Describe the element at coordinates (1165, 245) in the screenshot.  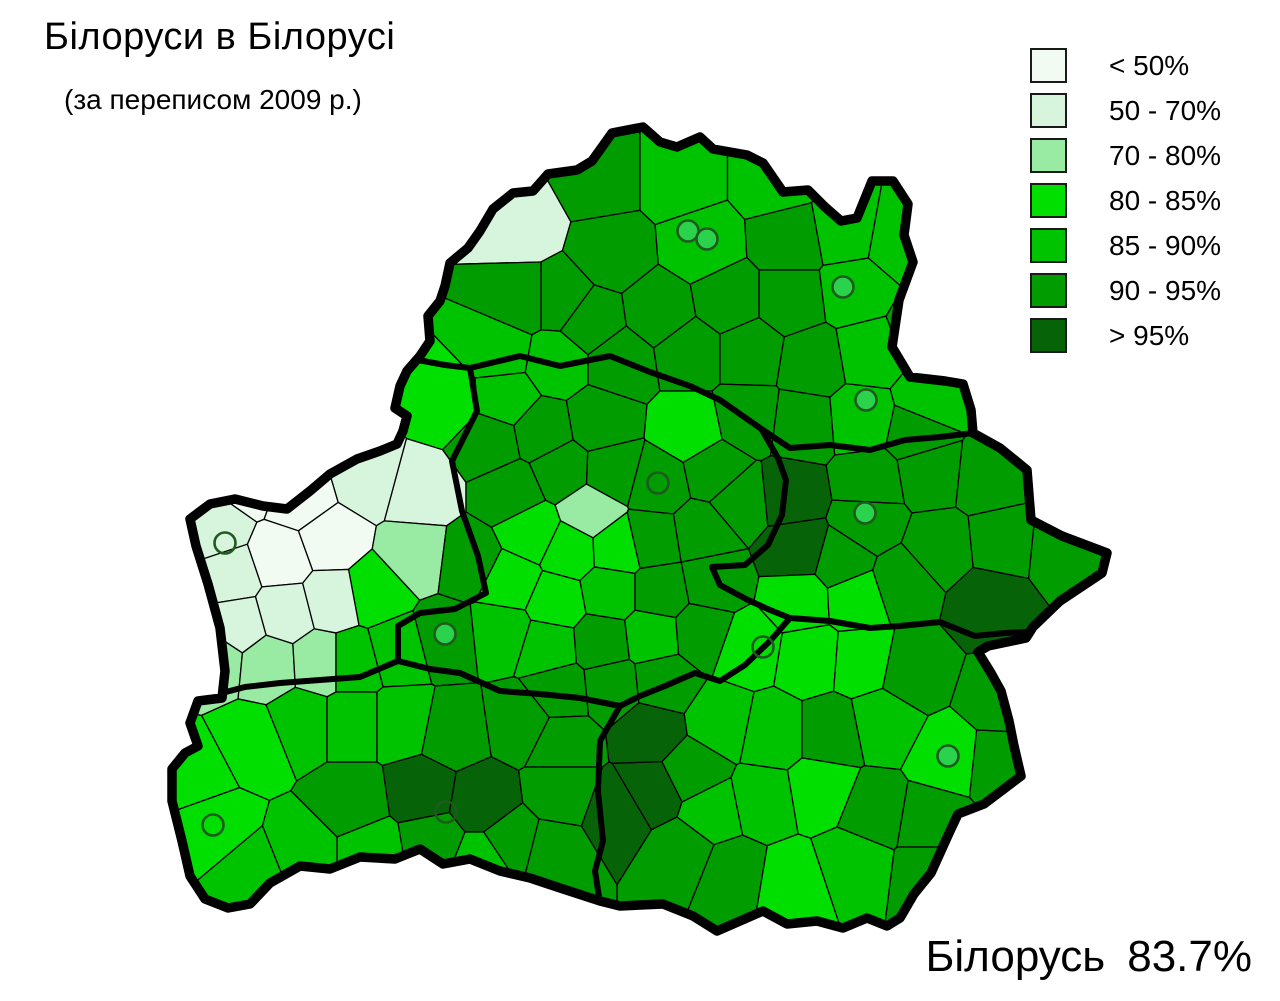
I see `legend-label: 85 - 90%` at that location.